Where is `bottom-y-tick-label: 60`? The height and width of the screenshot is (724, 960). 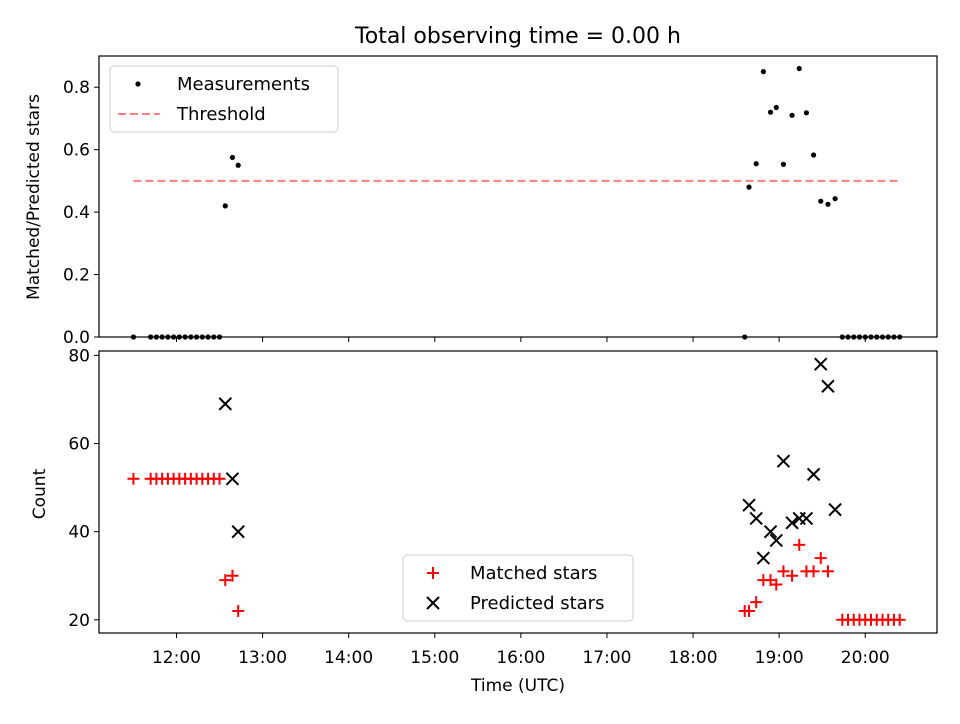 bottom-y-tick-label: 60 is located at coordinates (79, 445).